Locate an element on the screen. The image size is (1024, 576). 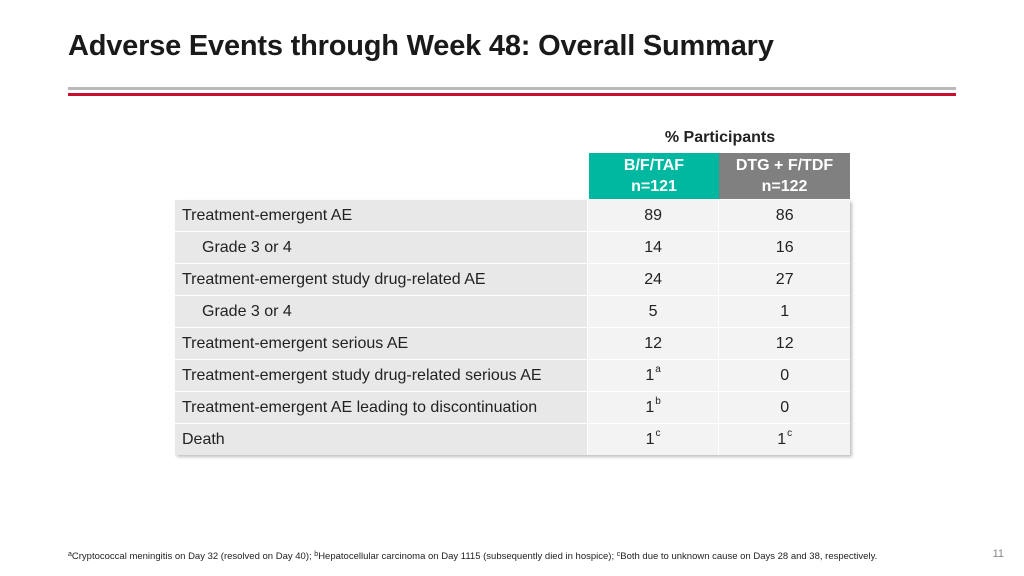
table-row: Death 1 c 1 c is located at coordinates (512, 439).